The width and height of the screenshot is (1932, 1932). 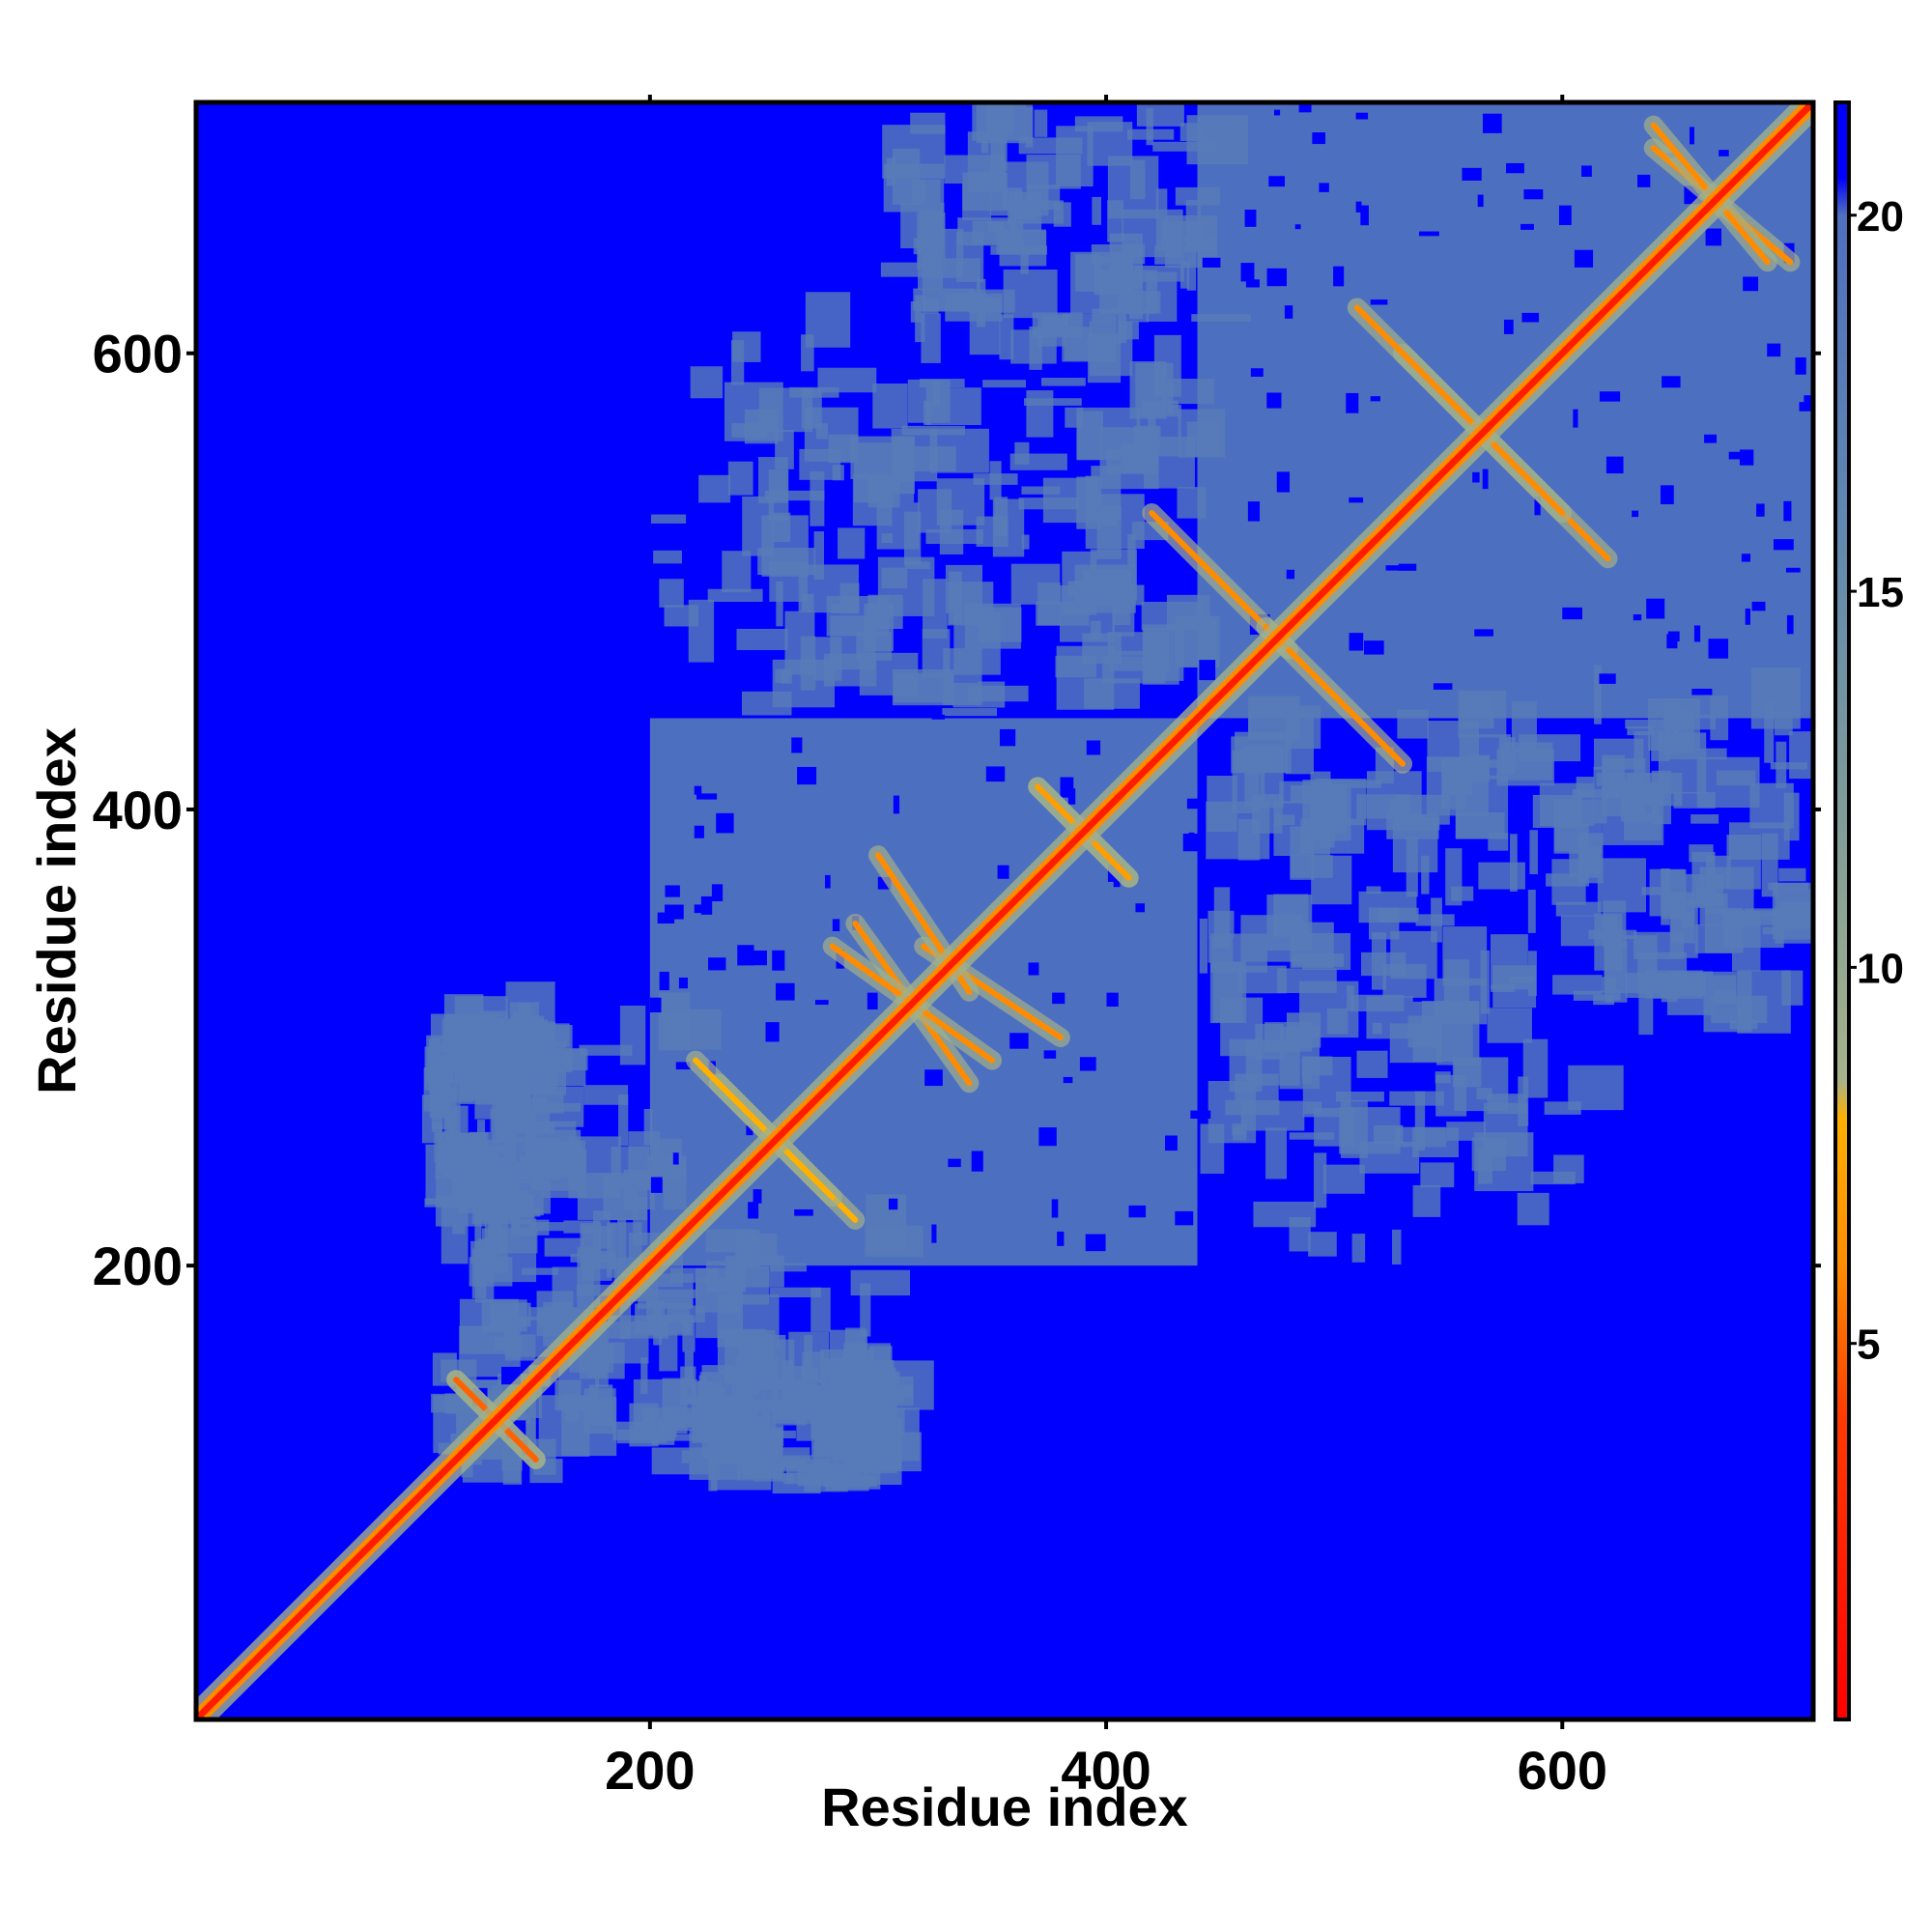 I want to click on x-tick-label: 400, so click(x=1106, y=1770).